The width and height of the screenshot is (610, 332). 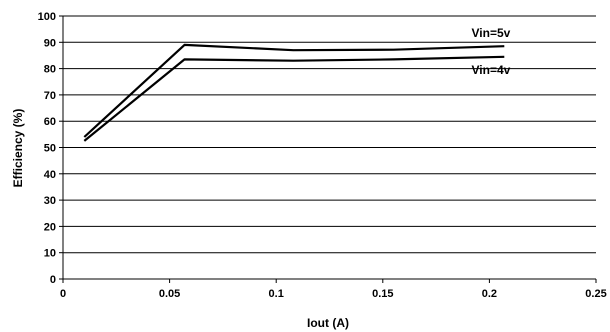 I want to click on y-tick-label-40: 40, so click(x=50, y=175).